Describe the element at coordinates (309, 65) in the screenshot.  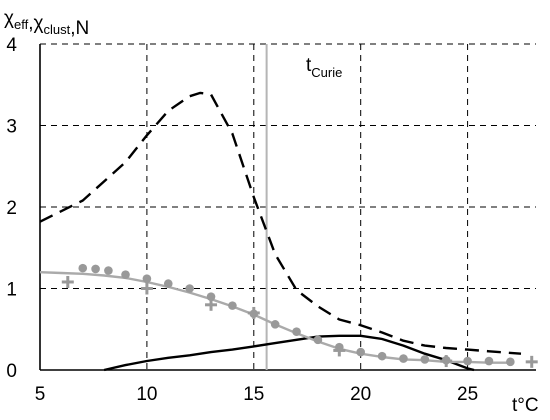
I see `curie-annotation-main: t` at that location.